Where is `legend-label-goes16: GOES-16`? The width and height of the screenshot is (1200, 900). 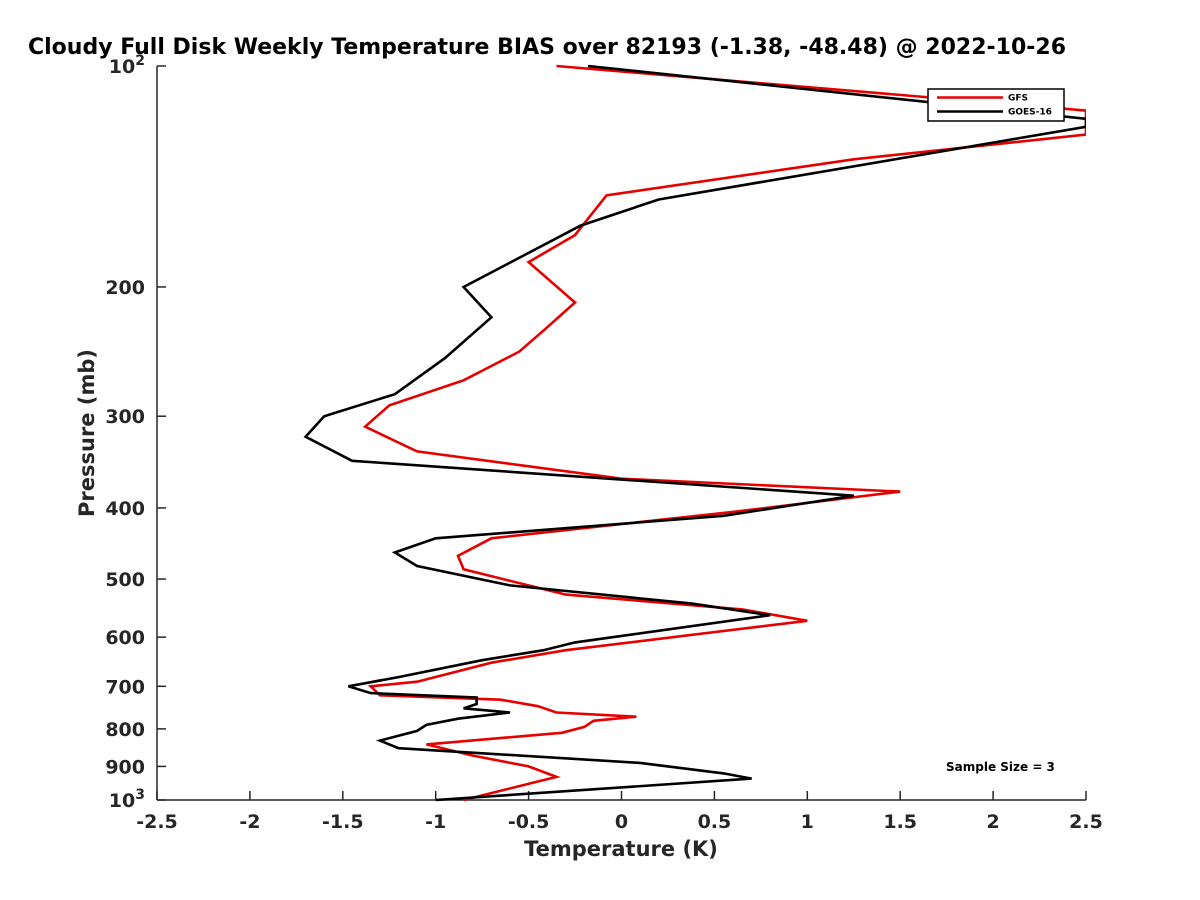 legend-label-goes16: GOES-16 is located at coordinates (1030, 113).